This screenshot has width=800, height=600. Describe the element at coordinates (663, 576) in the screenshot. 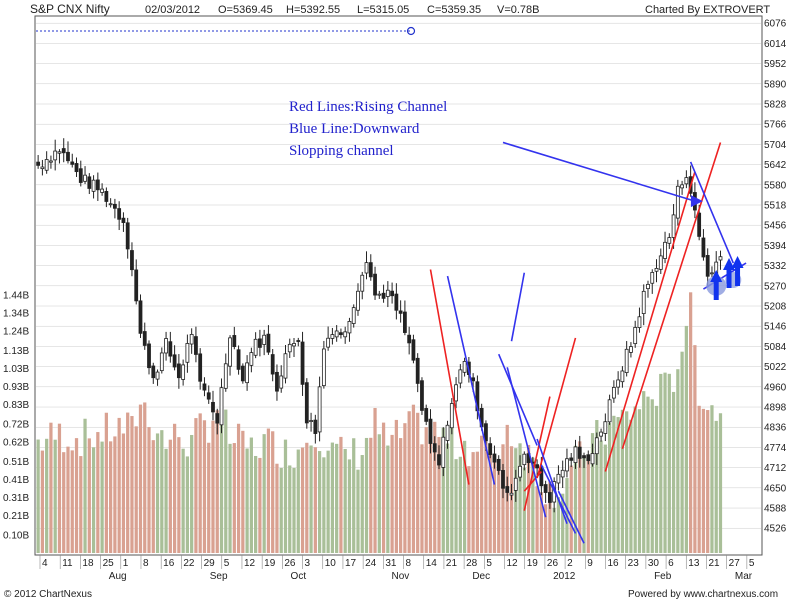

I see `month-label: Feb` at that location.